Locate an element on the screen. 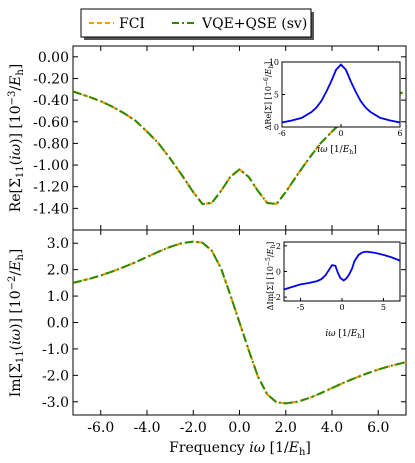 The height and width of the screenshot is (463, 415). top-ylabel: Re[Σ11(iω)] [10−3/Eh] is located at coordinates (16, 138).